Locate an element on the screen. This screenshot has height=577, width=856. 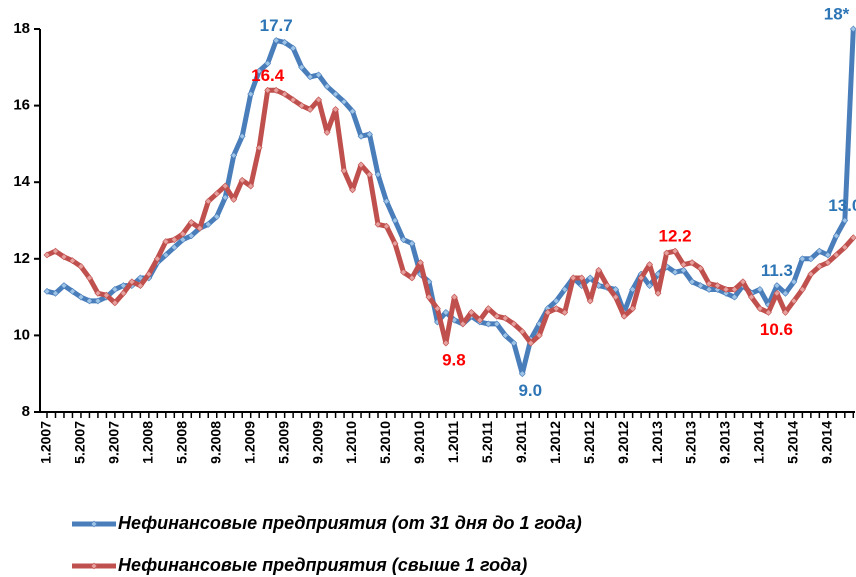
legend-item: Нефинансовые предприятия (свыше 1 года) is located at coordinates (299, 565).